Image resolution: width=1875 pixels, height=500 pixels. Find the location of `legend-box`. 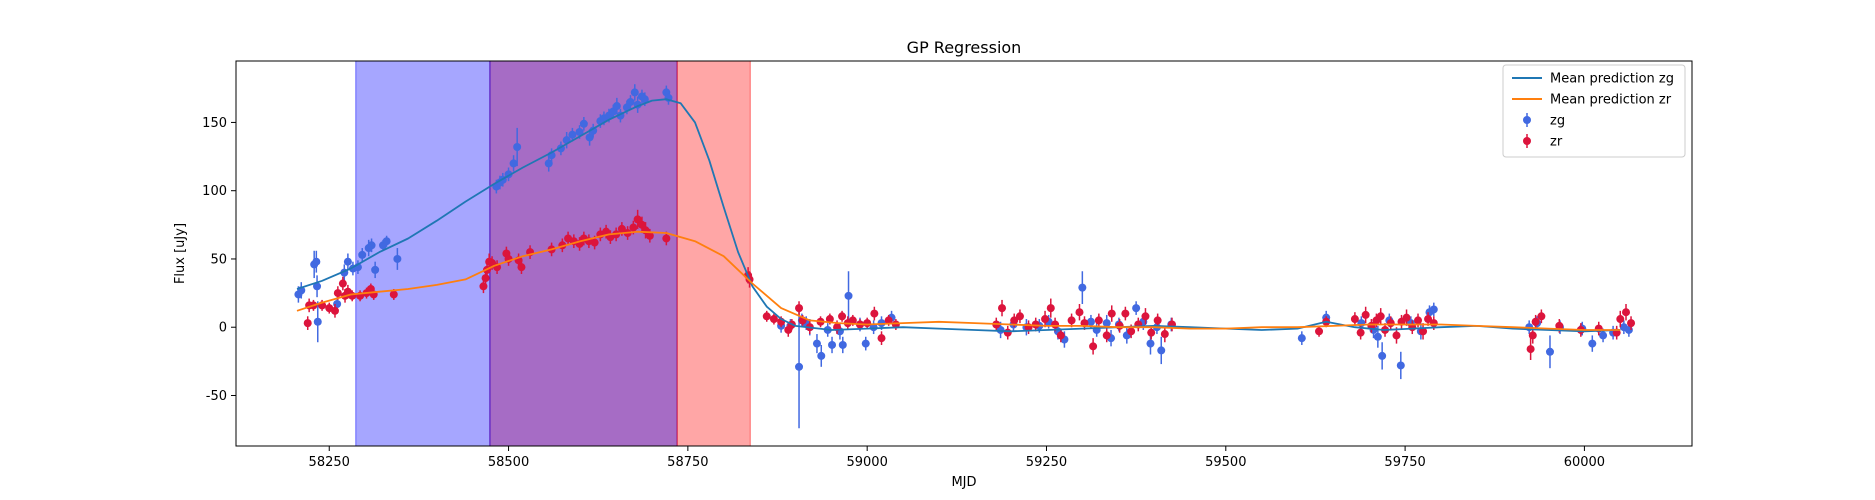

legend-box is located at coordinates (1594, 111).